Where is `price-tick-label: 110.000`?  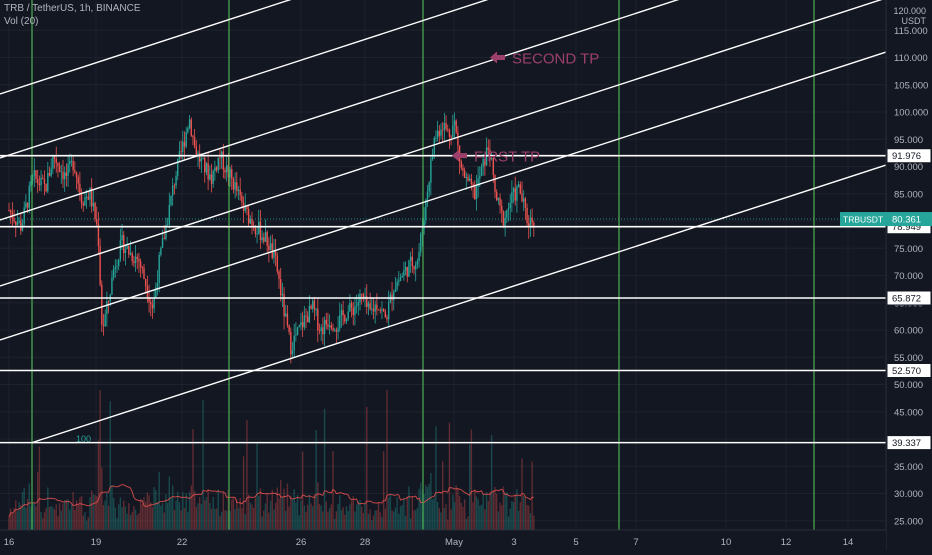
price-tick-label: 110.000 is located at coordinates (911, 58).